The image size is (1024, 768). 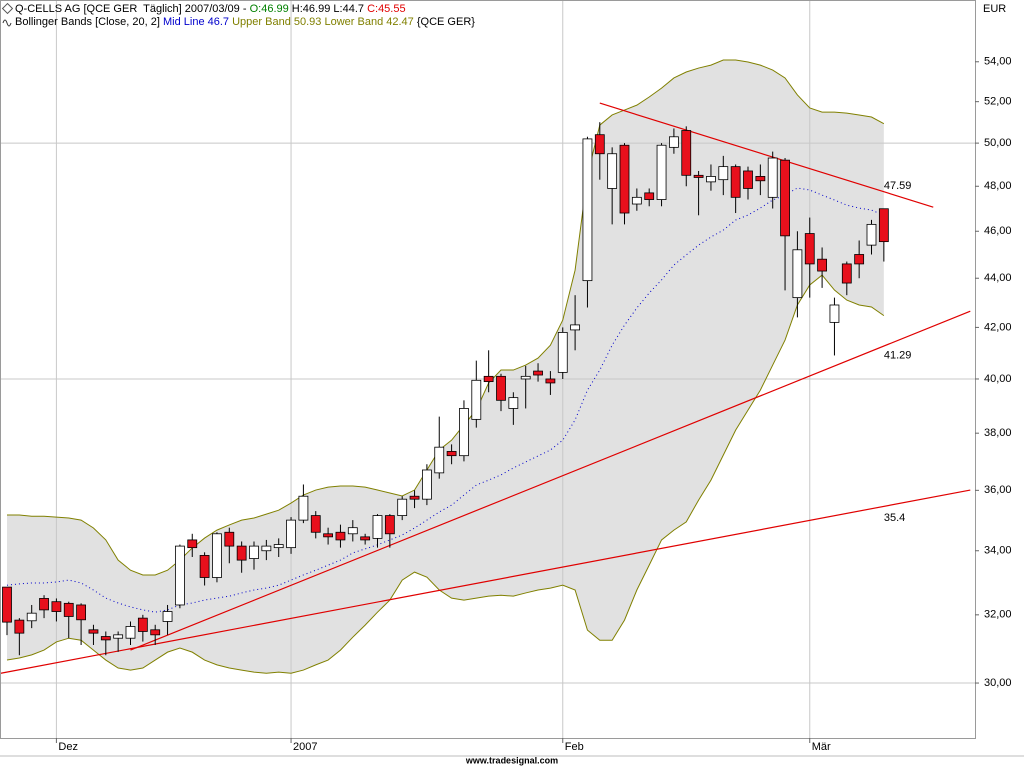 I want to click on indicator: Bollinger Bands [Close, 20, 2], so click(x=87, y=22).